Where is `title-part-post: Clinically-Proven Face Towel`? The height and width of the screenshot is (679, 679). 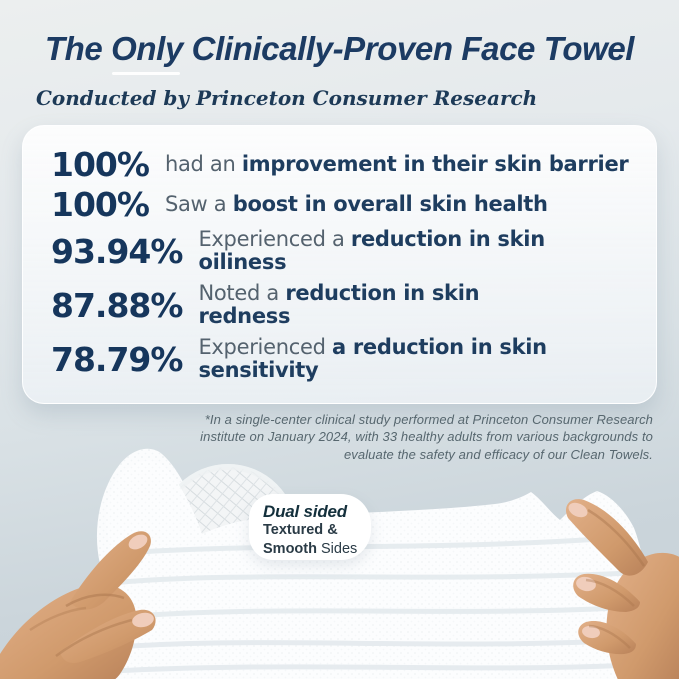
title-part-post: Clinically-Proven Face Towel is located at coordinates (408, 48).